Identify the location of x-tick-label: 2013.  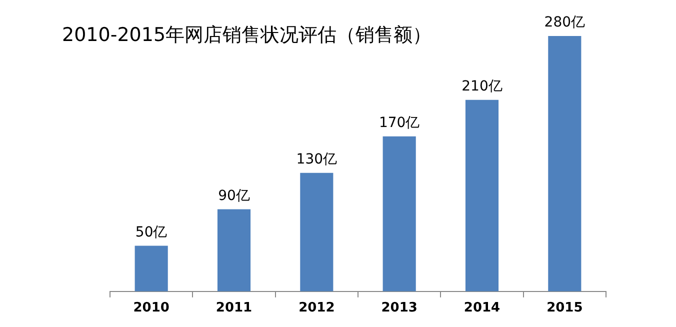
(399, 308).